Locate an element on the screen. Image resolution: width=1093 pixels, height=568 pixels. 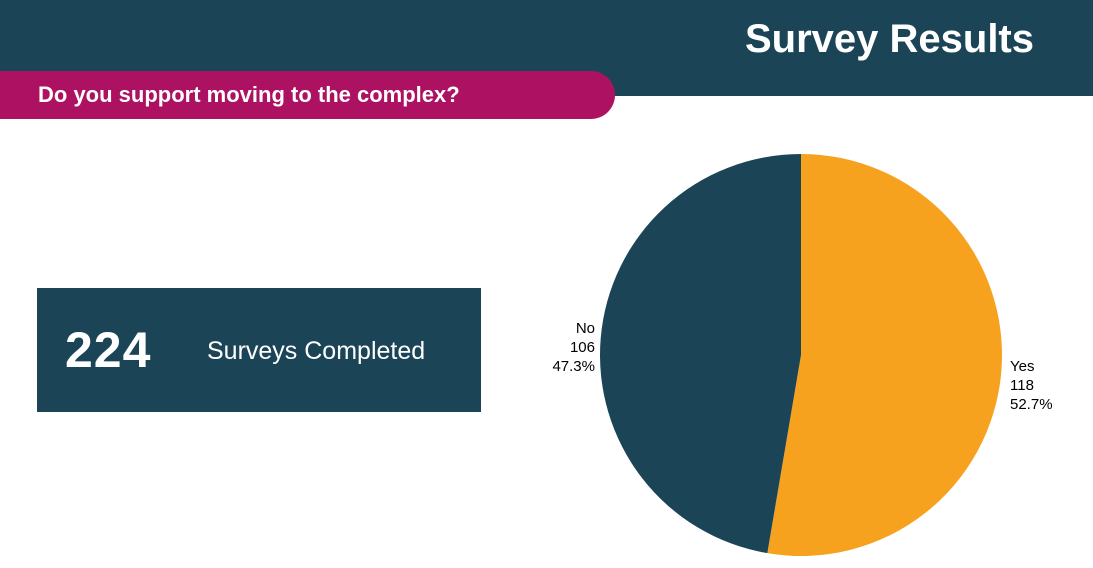
pie-slice-no is located at coordinates (700, 354).